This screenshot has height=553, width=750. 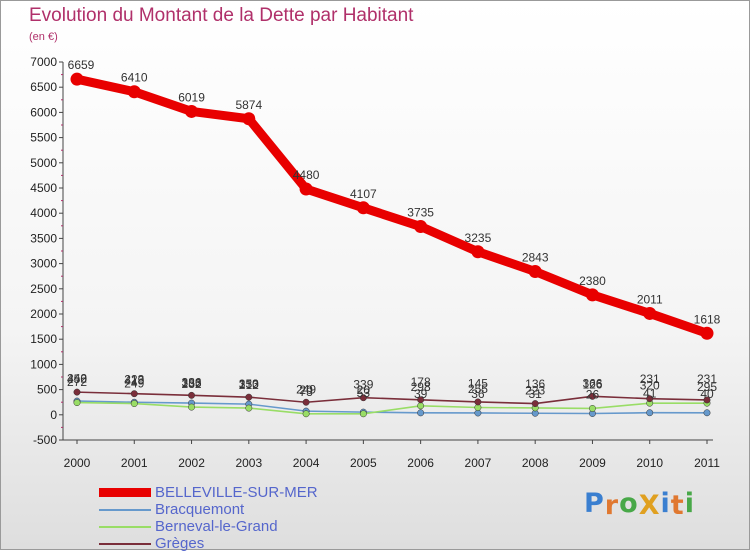 What do you see at coordinates (248, 105) in the screenshot?
I see `data-label: 5874` at bounding box center [248, 105].